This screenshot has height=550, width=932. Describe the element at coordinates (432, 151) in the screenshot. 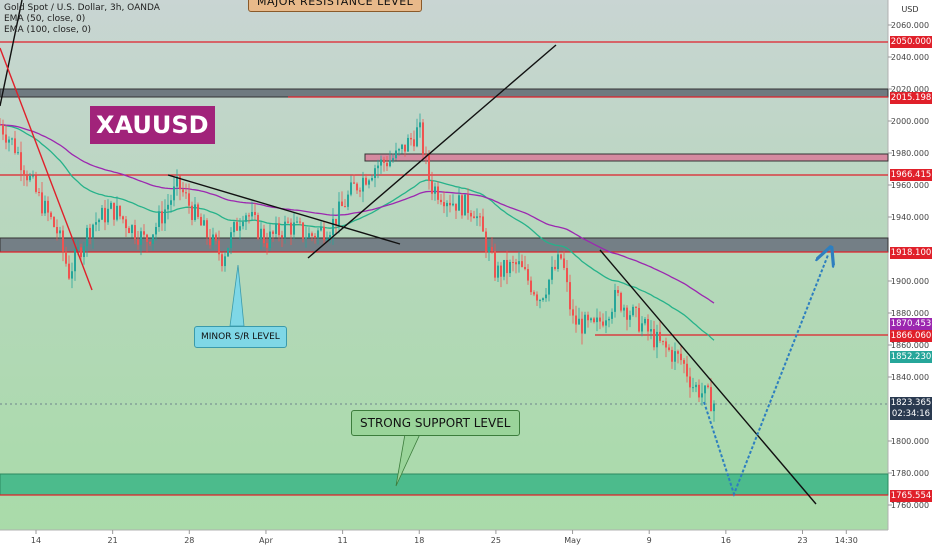

I see `trendline-ascending` at that location.